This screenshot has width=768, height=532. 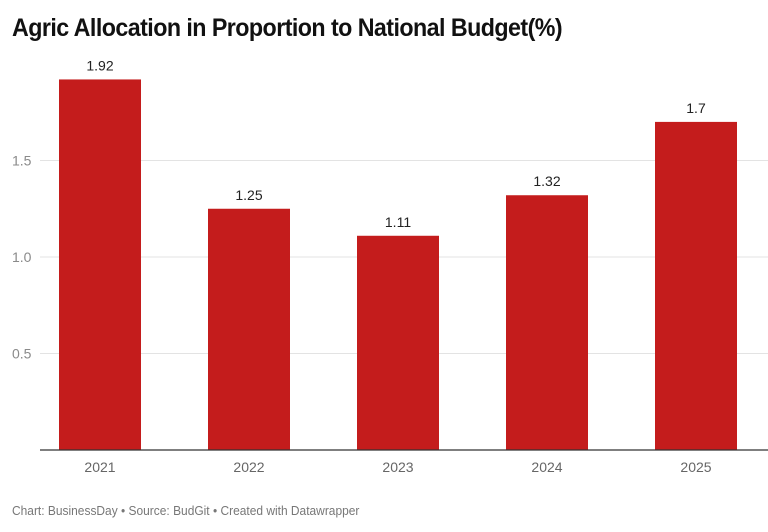 What do you see at coordinates (248, 195) in the screenshot?
I see `data-label: 1.25` at bounding box center [248, 195].